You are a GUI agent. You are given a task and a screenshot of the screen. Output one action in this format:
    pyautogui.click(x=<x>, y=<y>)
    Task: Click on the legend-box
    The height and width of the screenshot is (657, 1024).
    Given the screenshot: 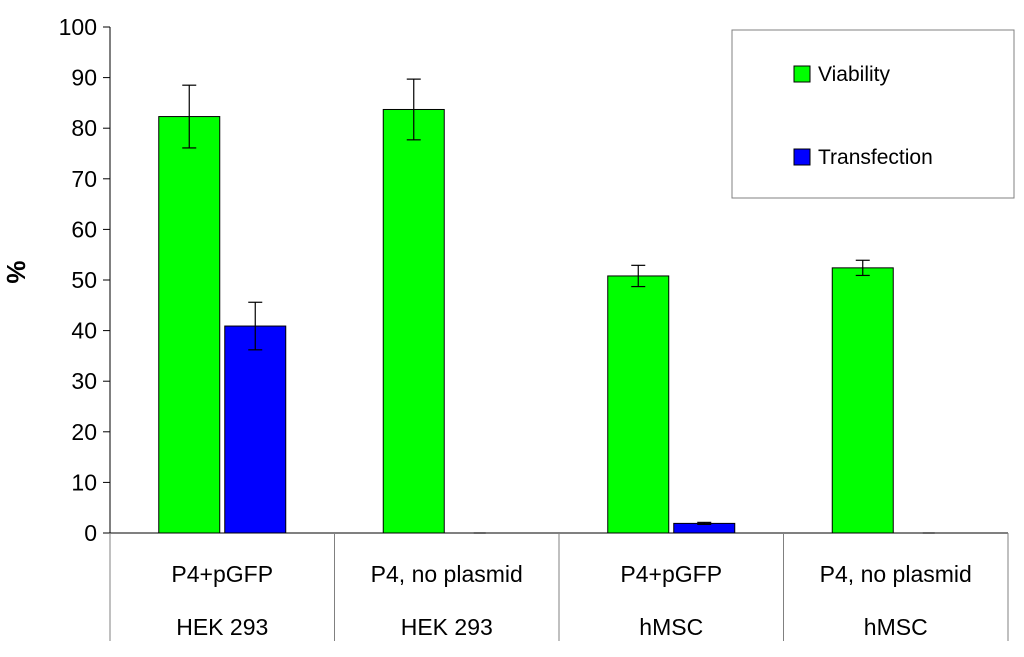 What is the action you would take?
    pyautogui.click(x=873, y=114)
    